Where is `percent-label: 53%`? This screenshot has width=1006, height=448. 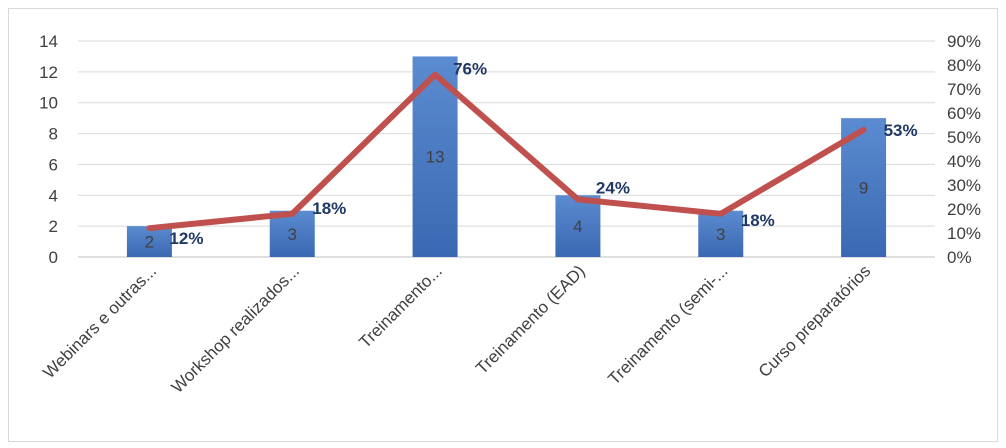
percent-label: 53% is located at coordinates (901, 130).